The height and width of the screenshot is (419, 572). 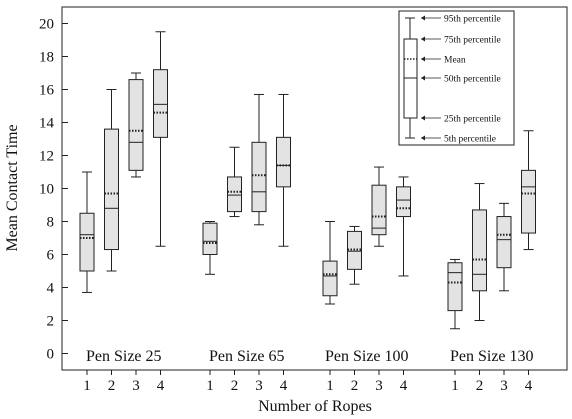 What do you see at coordinates (472, 80) in the screenshot?
I see `legend-entry-median: 50th percentile` at bounding box center [472, 80].